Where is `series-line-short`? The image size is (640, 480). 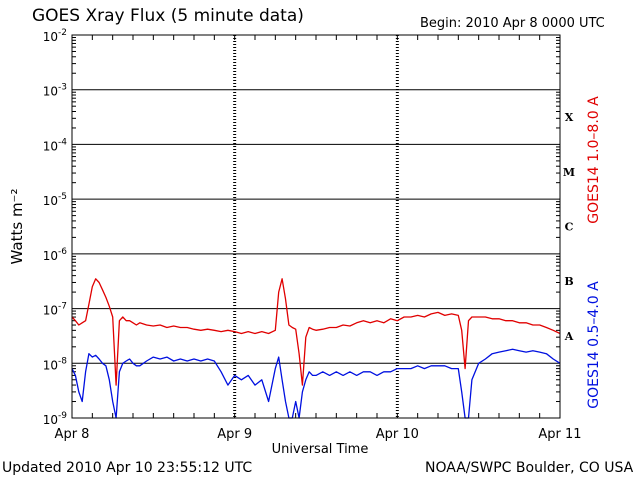 series-line-short is located at coordinates (316, 383).